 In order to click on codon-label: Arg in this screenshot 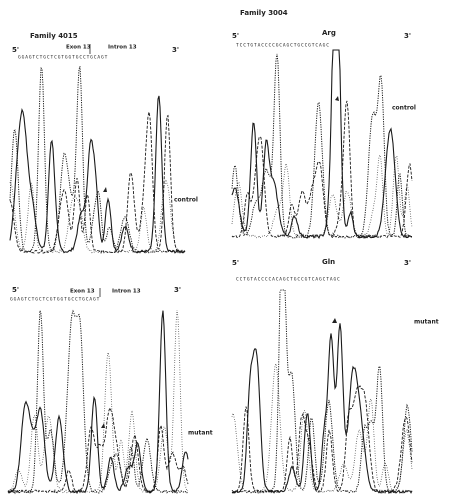, I will do `click(329, 33)`.